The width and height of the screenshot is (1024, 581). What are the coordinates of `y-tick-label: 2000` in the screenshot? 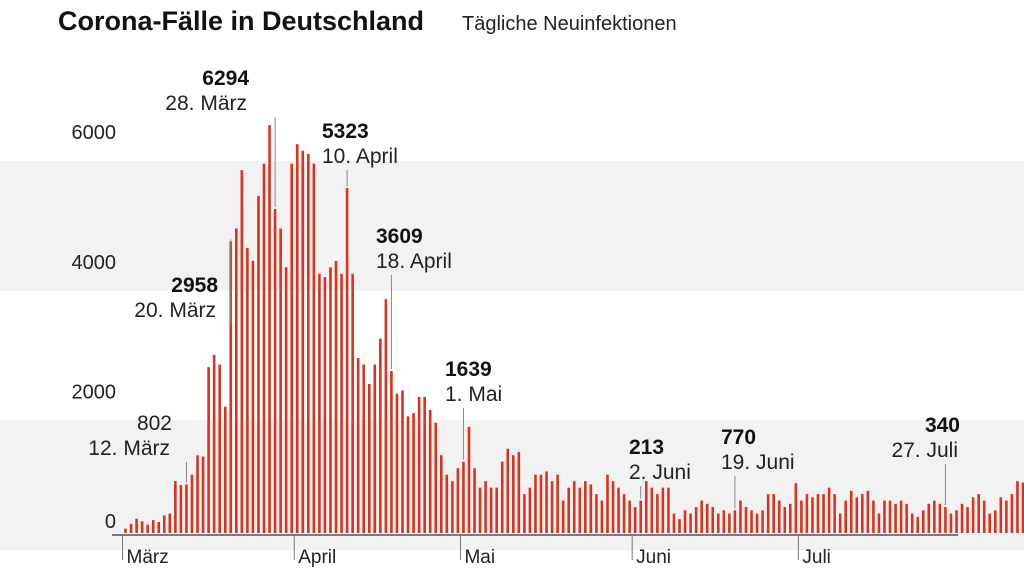 It's located at (94, 392).